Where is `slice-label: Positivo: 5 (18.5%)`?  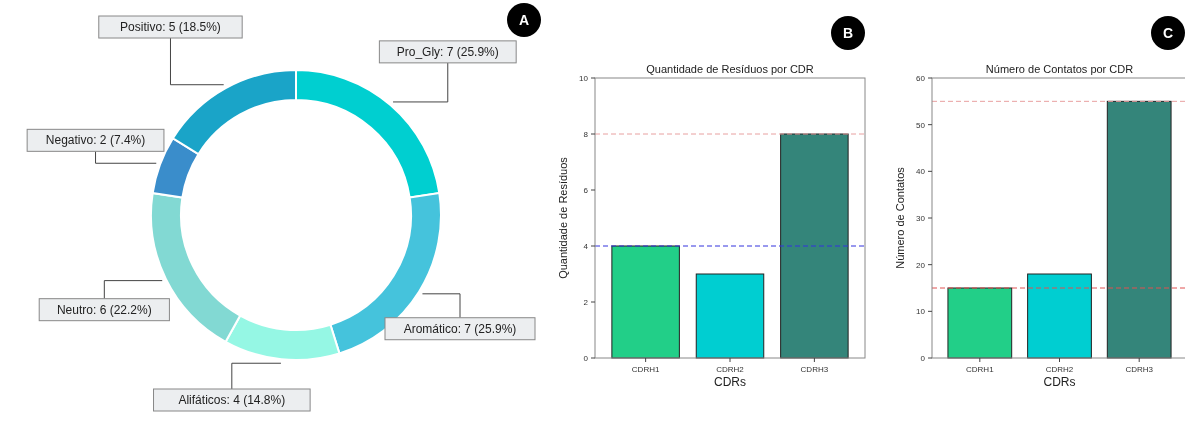
slice-label: Positivo: 5 (18.5%) is located at coordinates (170, 27).